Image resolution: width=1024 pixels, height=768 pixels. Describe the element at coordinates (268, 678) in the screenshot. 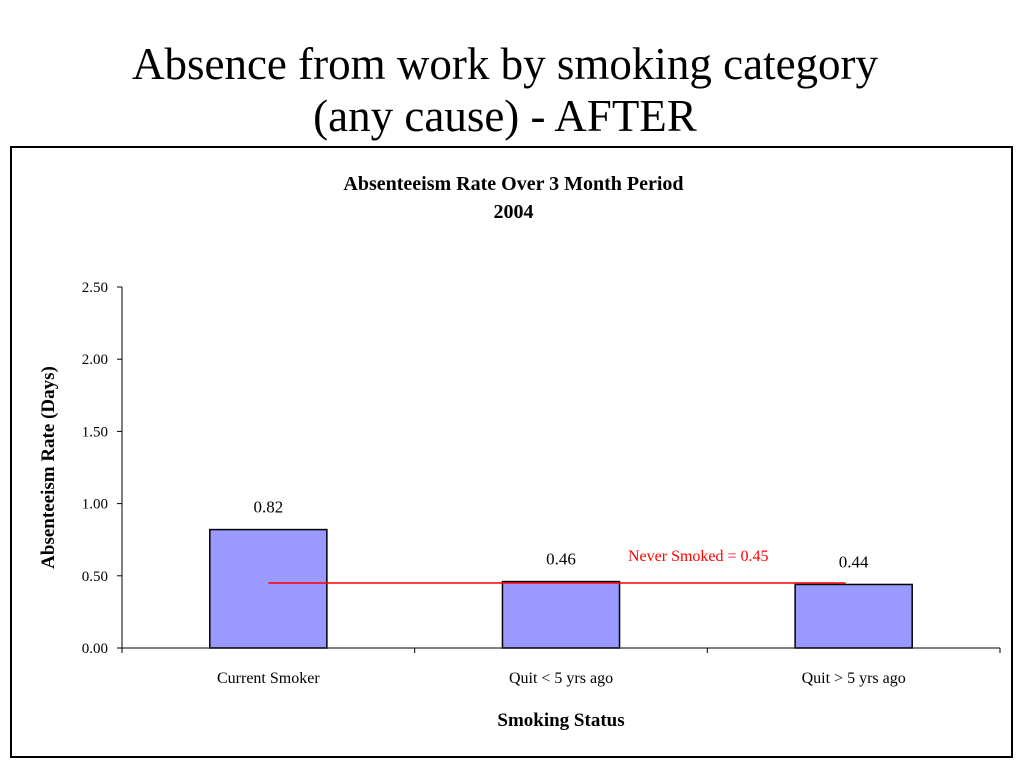

I see `x-tick-label: Current Smoker` at that location.